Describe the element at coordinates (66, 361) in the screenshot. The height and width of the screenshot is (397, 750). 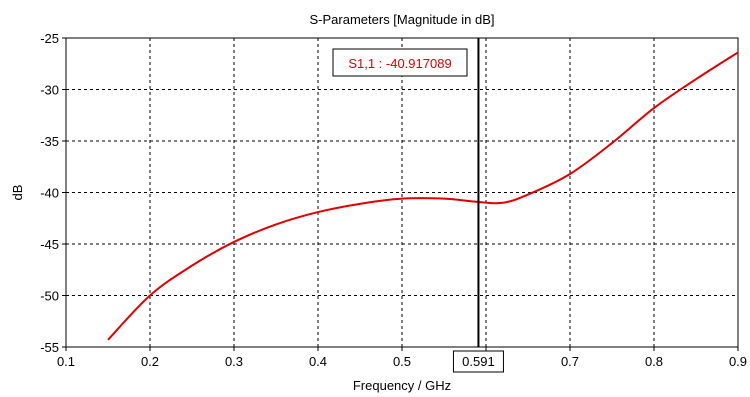
I see `x-tick-label: 0.1` at that location.